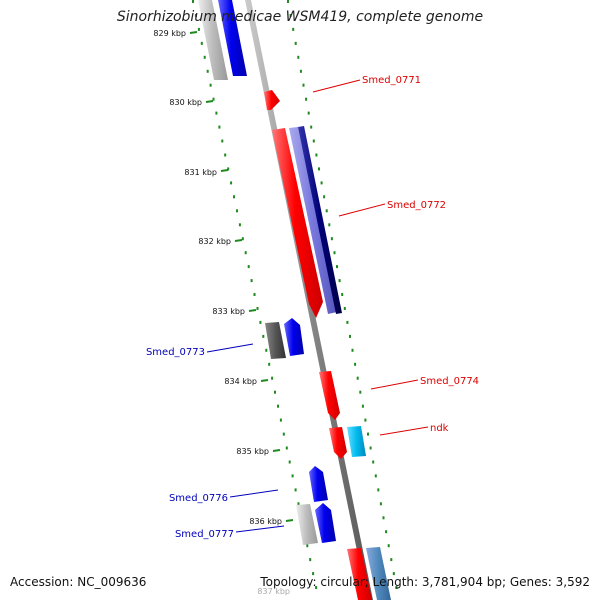 The width and height of the screenshot is (600, 600). Describe the element at coordinates (78, 582) in the screenshot. I see `accession-text: Accession: NC_009636` at that location.